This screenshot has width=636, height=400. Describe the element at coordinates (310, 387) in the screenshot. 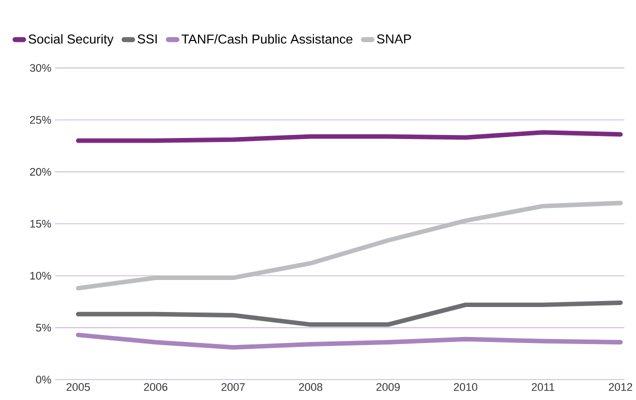

I see `x-tick-label: 2008` at that location.